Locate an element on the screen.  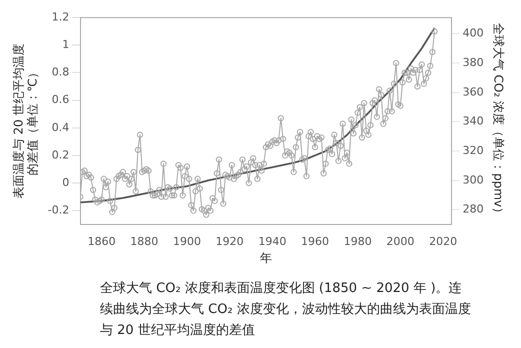
y-tick-label: 1.2 is located at coordinates (61, 17).